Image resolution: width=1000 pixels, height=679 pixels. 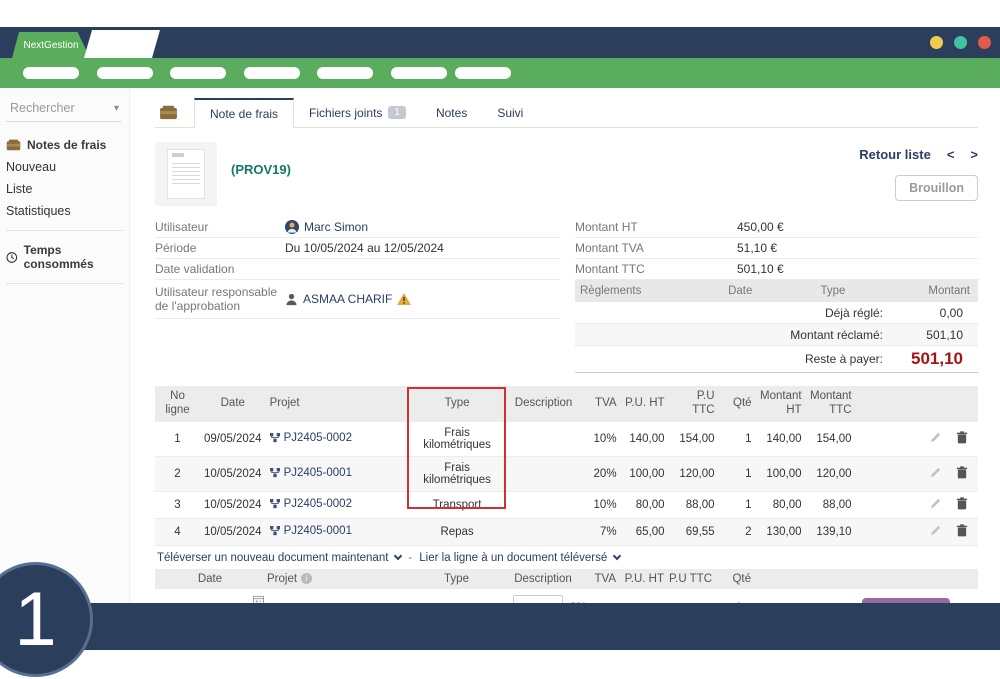 What do you see at coordinates (348, 299) in the screenshot?
I see `approver-link: ASMAA CHARIF` at bounding box center [348, 299].